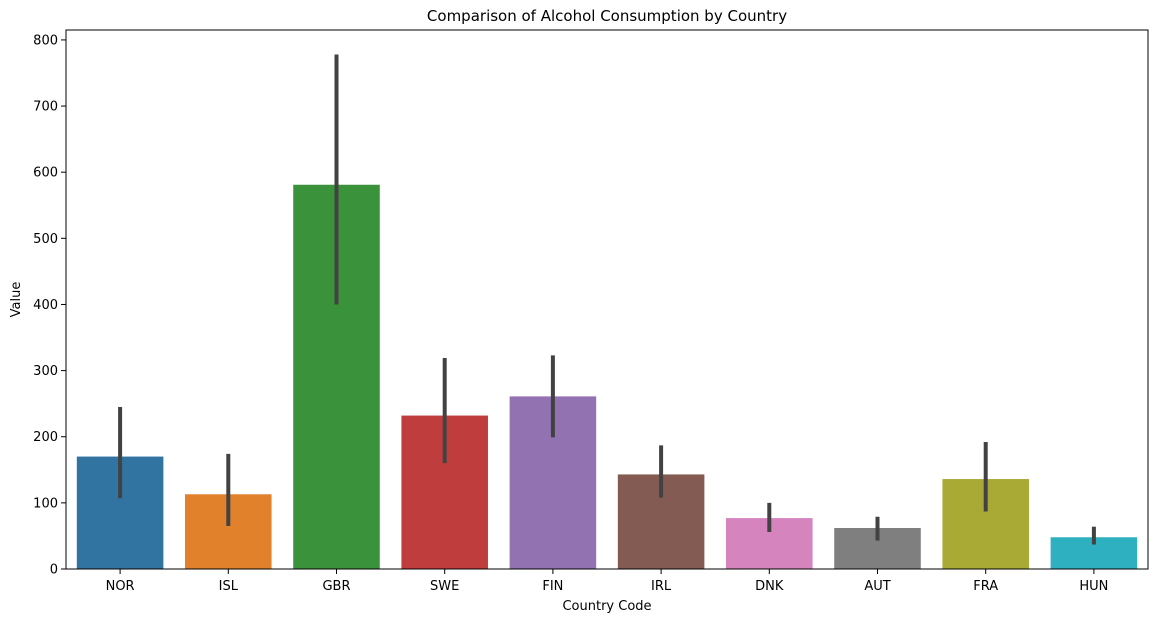  I want to click on y-tick-label: 100, so click(45, 503).